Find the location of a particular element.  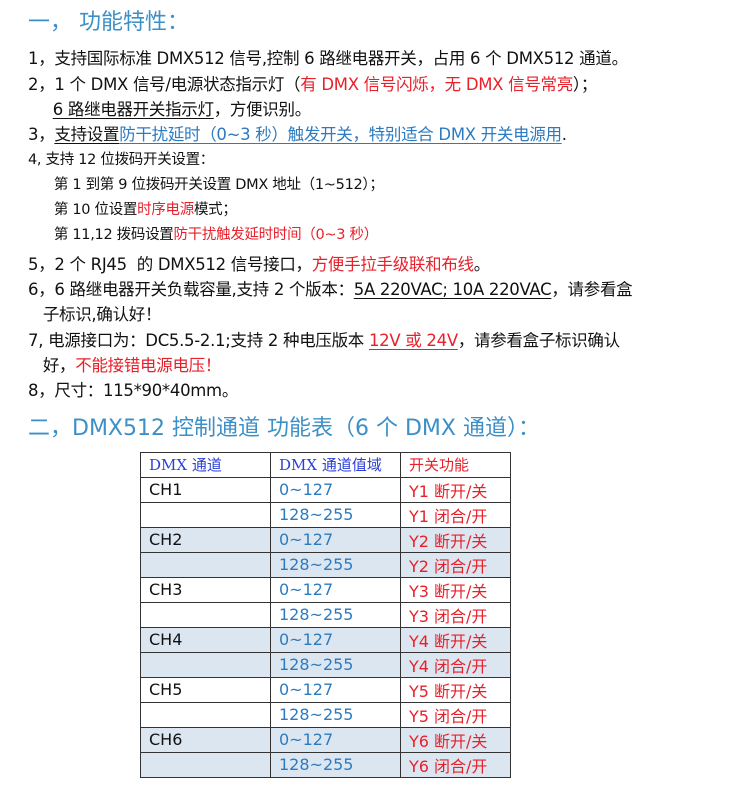

feature-line: 第 10 位设置时序电源模式； is located at coordinates (132, 208).